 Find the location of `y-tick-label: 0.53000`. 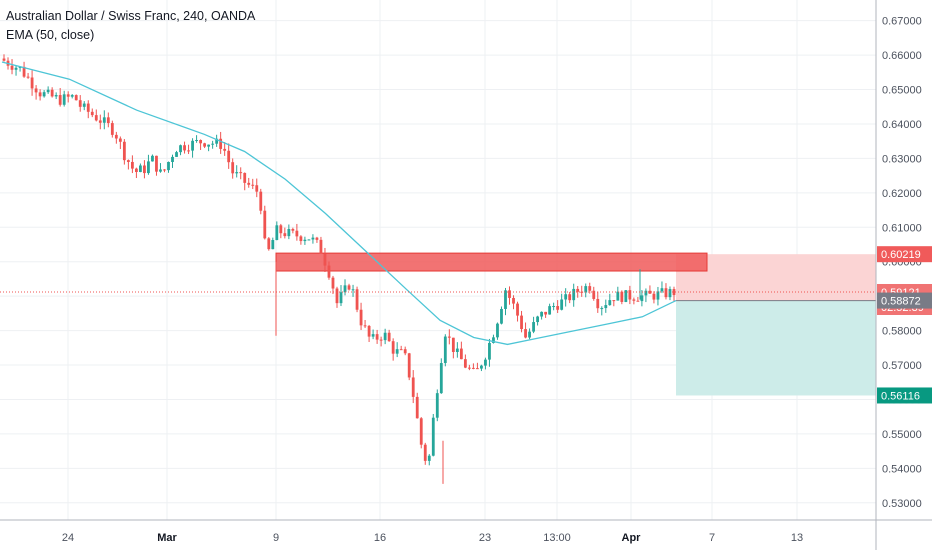

y-tick-label: 0.53000 is located at coordinates (902, 504).